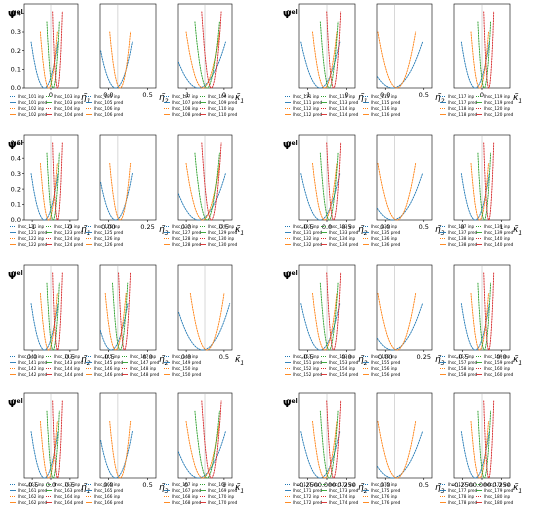 The width and height of the screenshot is (550, 524). What do you see at coordinates (482, 485) in the screenshot?
I see `x-tick-label: 0.000` at bounding box center [482, 485].